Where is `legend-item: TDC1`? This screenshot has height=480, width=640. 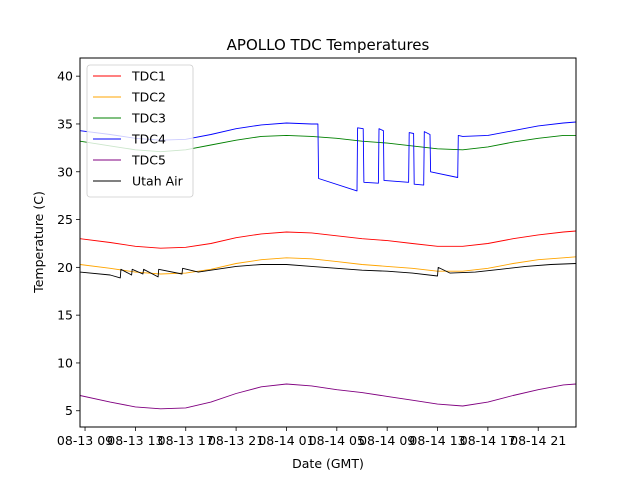
legend-item: TDC1 is located at coordinates (129, 76).